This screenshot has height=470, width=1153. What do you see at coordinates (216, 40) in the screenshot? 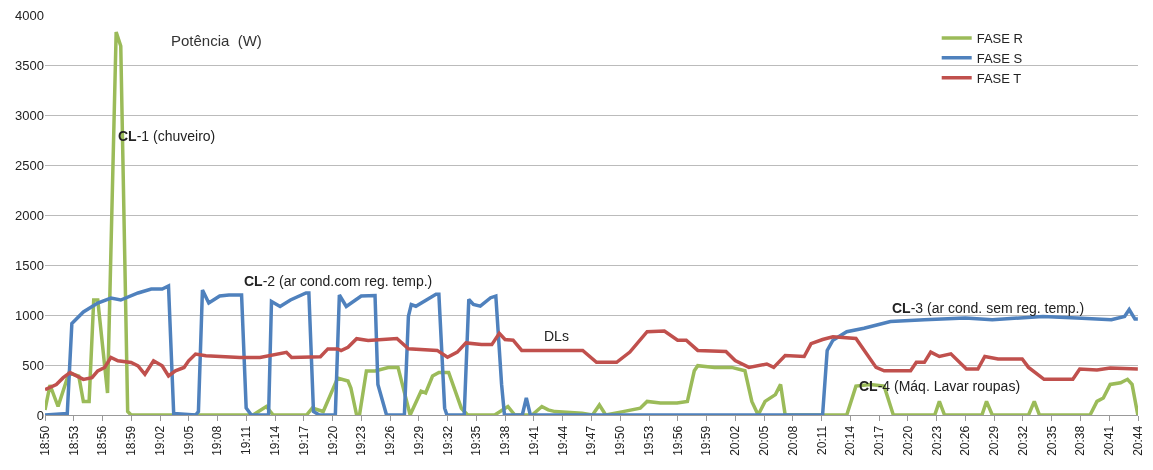
I see `text: Potência (W)` at bounding box center [216, 40].